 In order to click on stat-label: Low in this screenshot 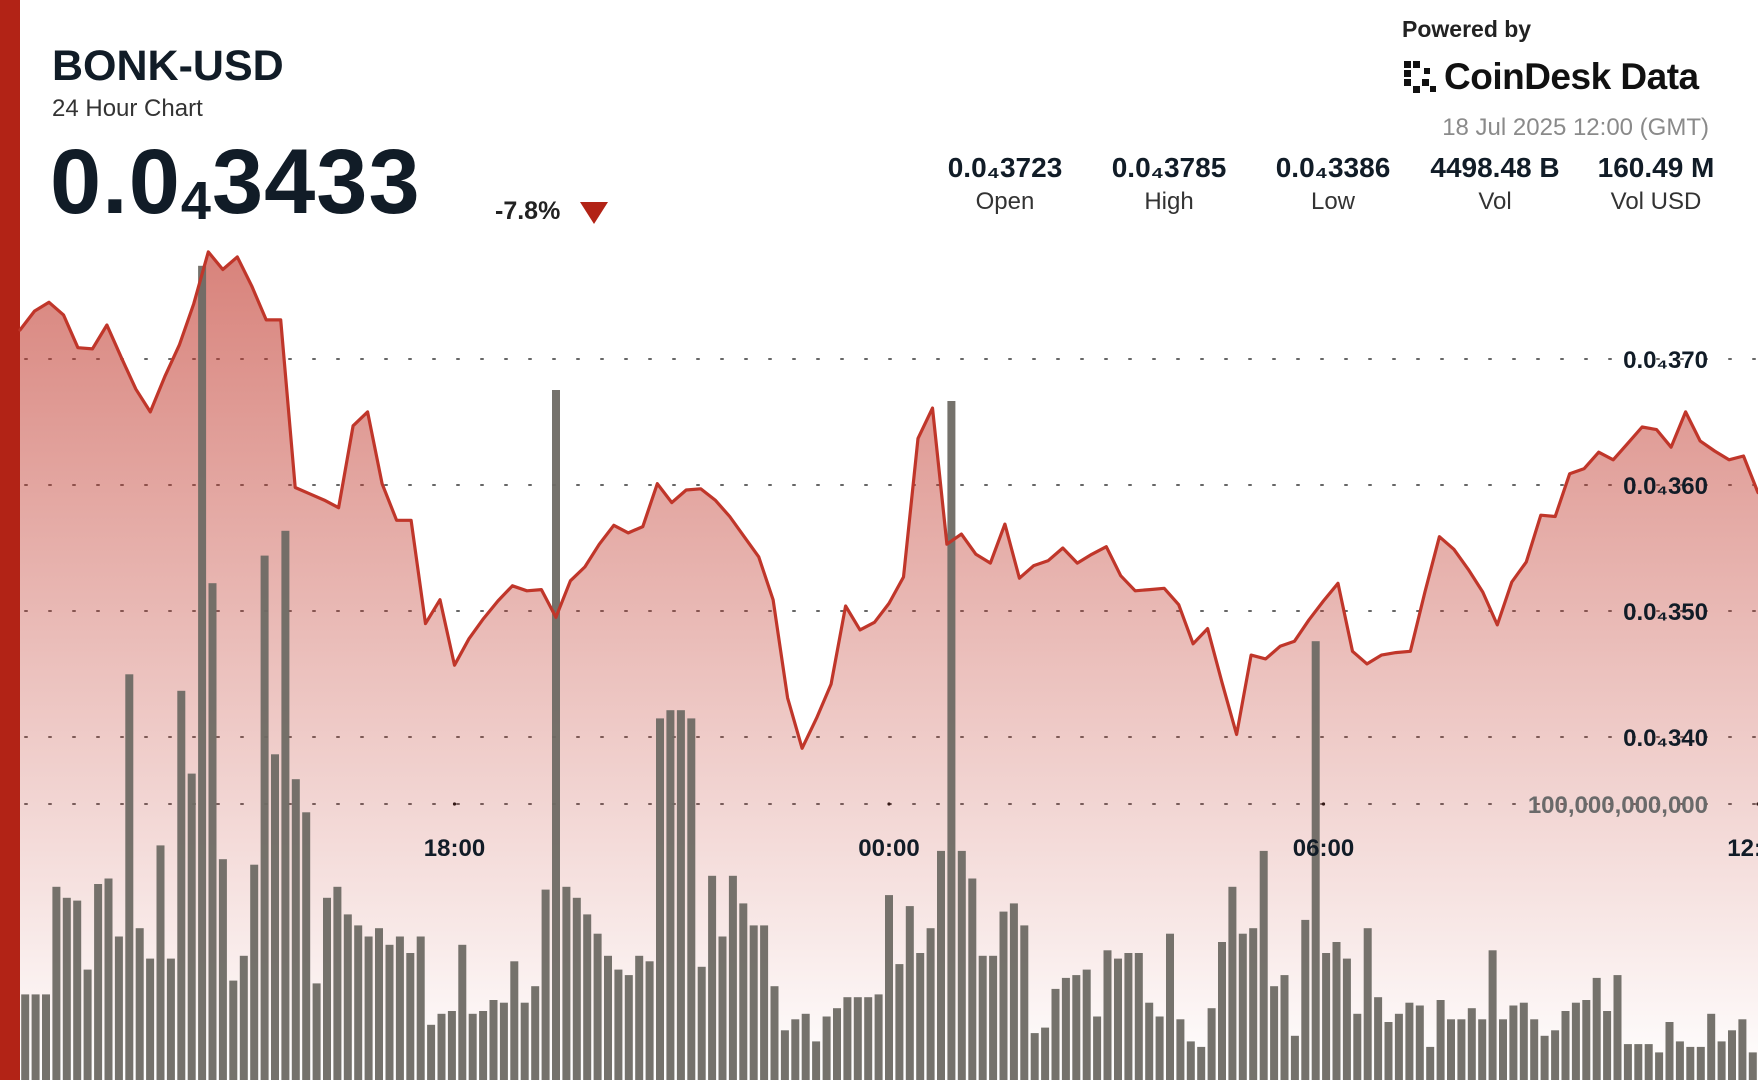, I will do `click(1333, 201)`.